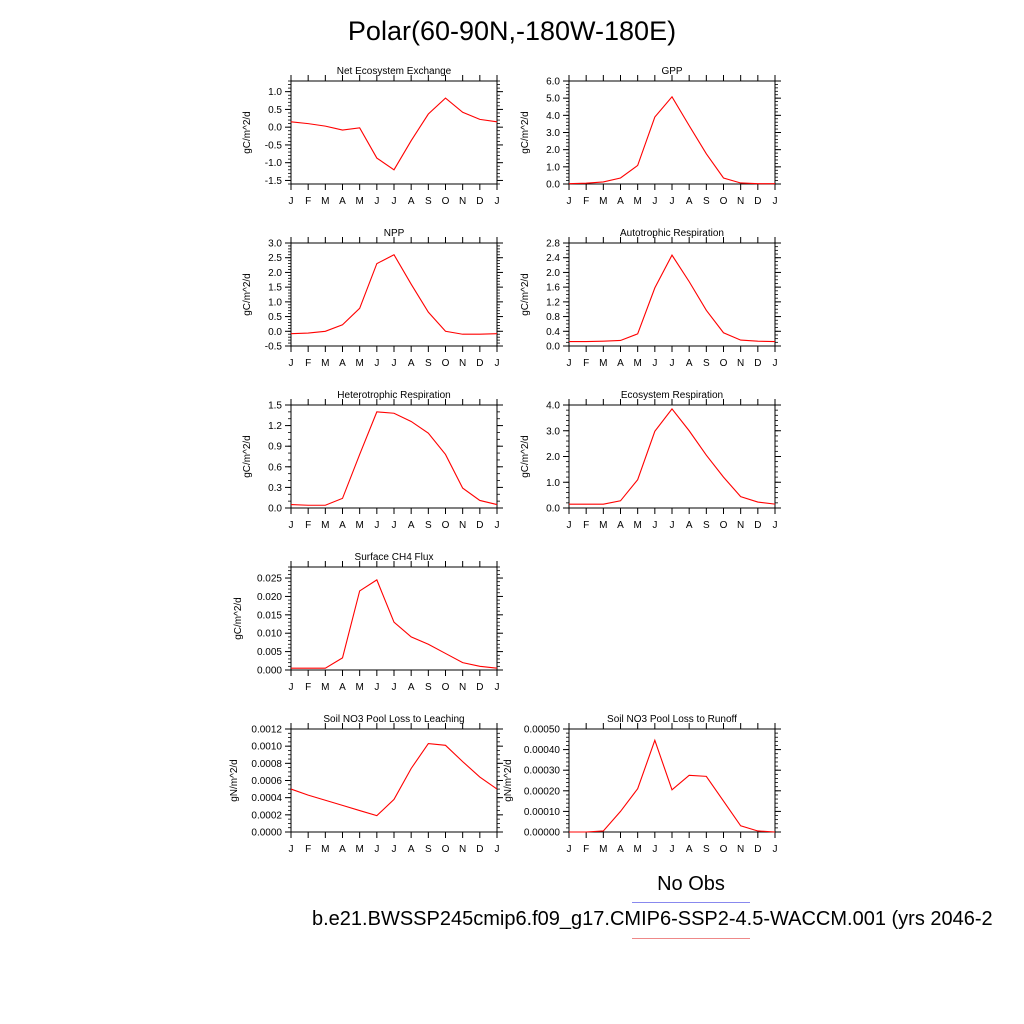  Describe the element at coordinates (234, 780) in the screenshot. I see `y-axis-label: gN/m^2/d` at that location.